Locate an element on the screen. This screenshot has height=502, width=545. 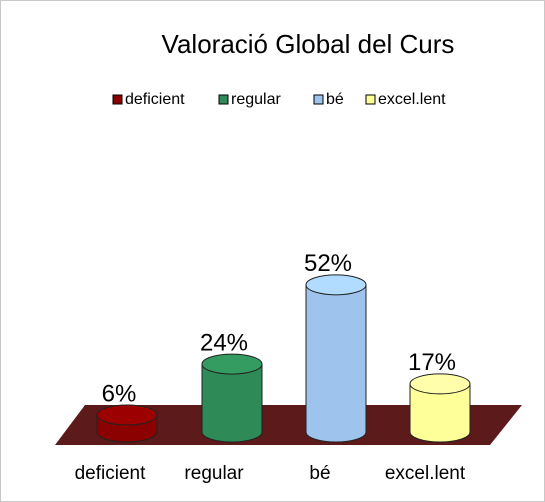
legend-label: excel.lent is located at coordinates (412, 99).